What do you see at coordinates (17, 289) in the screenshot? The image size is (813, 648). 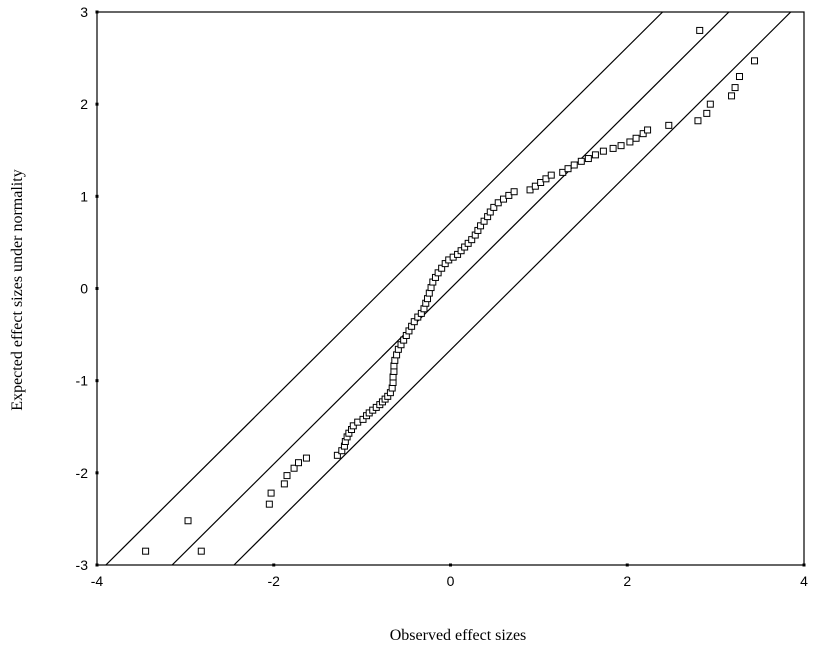 I see `y-axis-title: Expected effect sizes under normality` at bounding box center [17, 289].